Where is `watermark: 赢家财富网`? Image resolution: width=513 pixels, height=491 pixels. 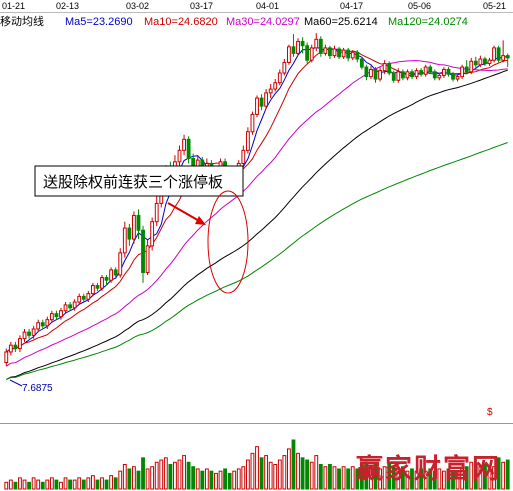
watermark: 赢家财富网 is located at coordinates (428, 469).